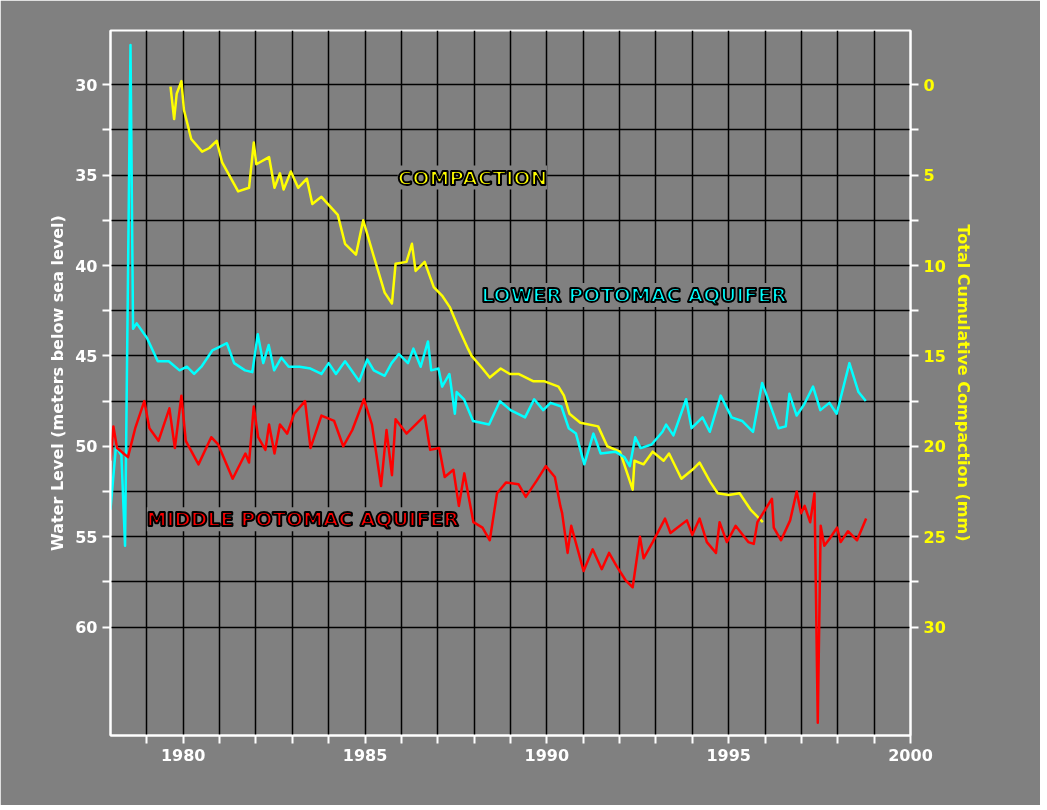  What do you see at coordinates (934, 628) in the screenshot?
I see `y2-tick-label: 30` at bounding box center [934, 628].